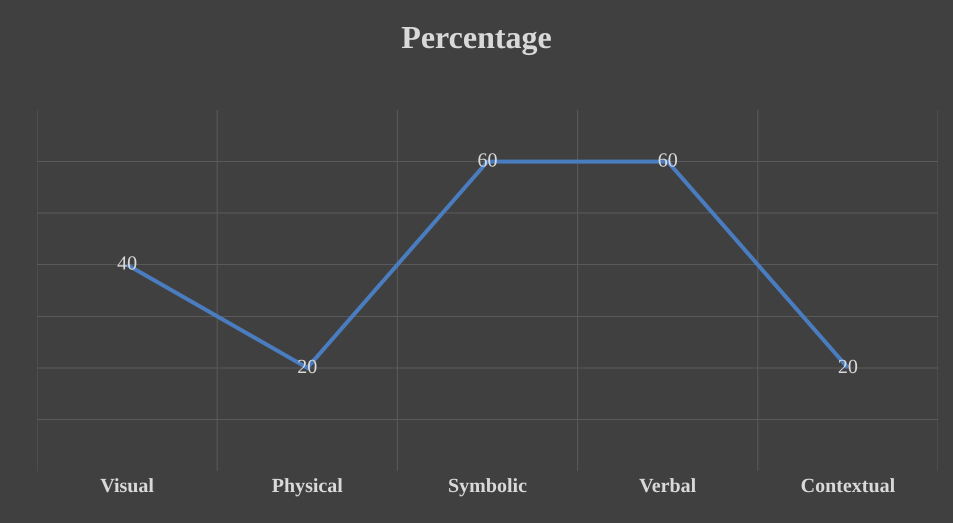 This screenshot has height=523, width=953. What do you see at coordinates (127, 263) in the screenshot?
I see `data-label: 40` at bounding box center [127, 263].